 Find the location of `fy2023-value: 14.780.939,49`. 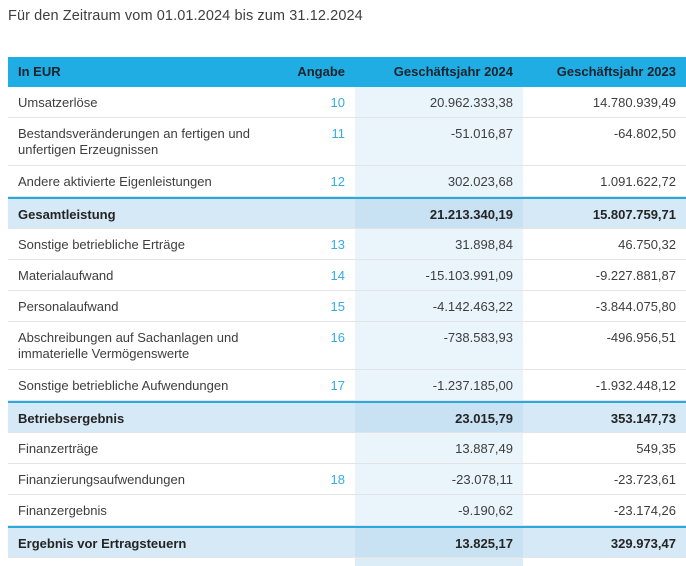

fy2023-value: 14.780.939,49 is located at coordinates (634, 102).